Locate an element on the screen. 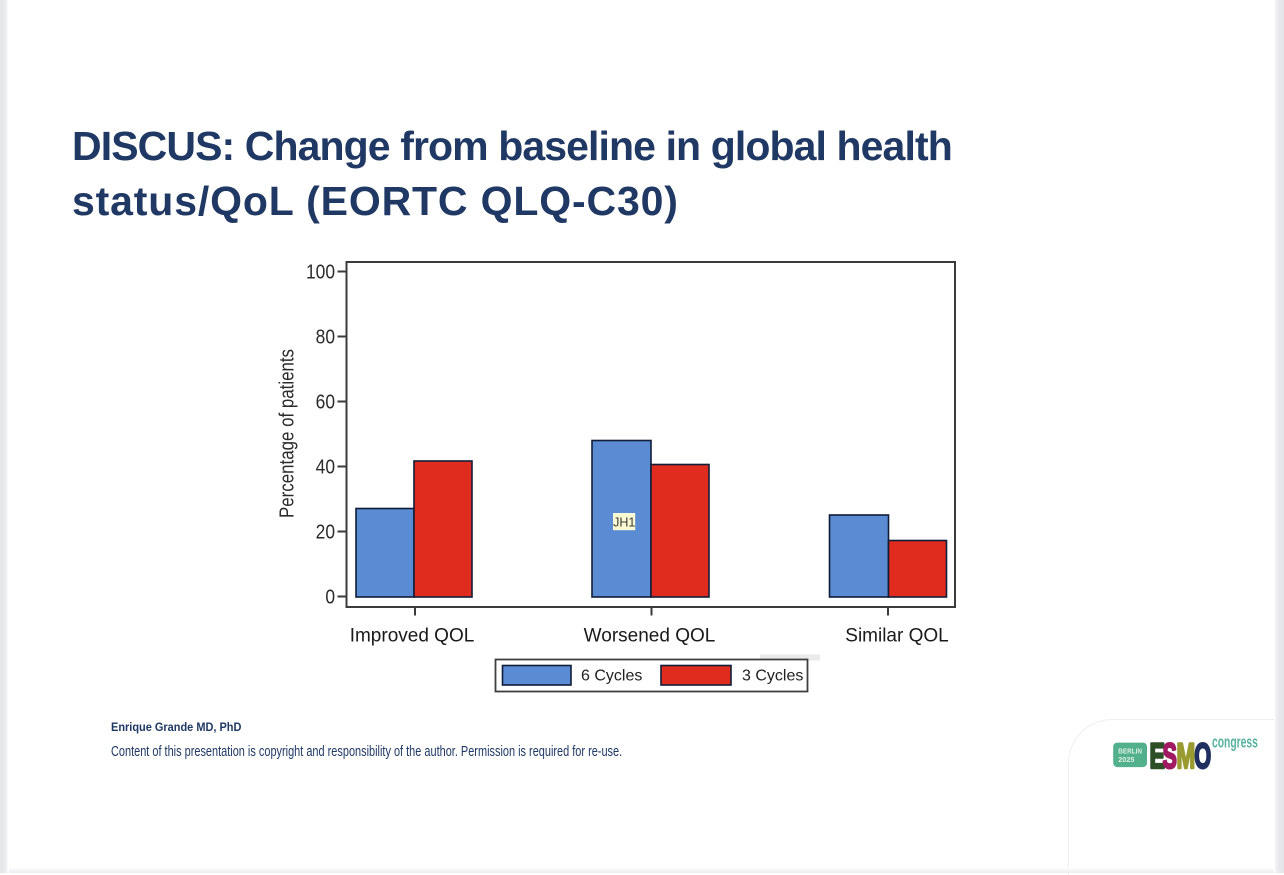 The height and width of the screenshot is (875, 1284). svg-text: 40 is located at coordinates (325, 466).